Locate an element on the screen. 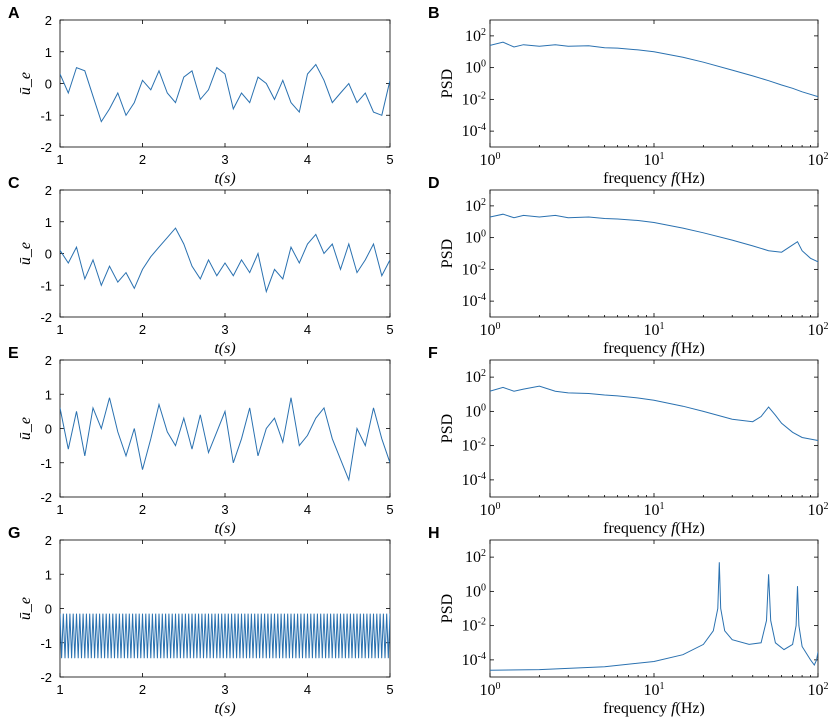  panel-letter-c: C is located at coordinates (14, 183).